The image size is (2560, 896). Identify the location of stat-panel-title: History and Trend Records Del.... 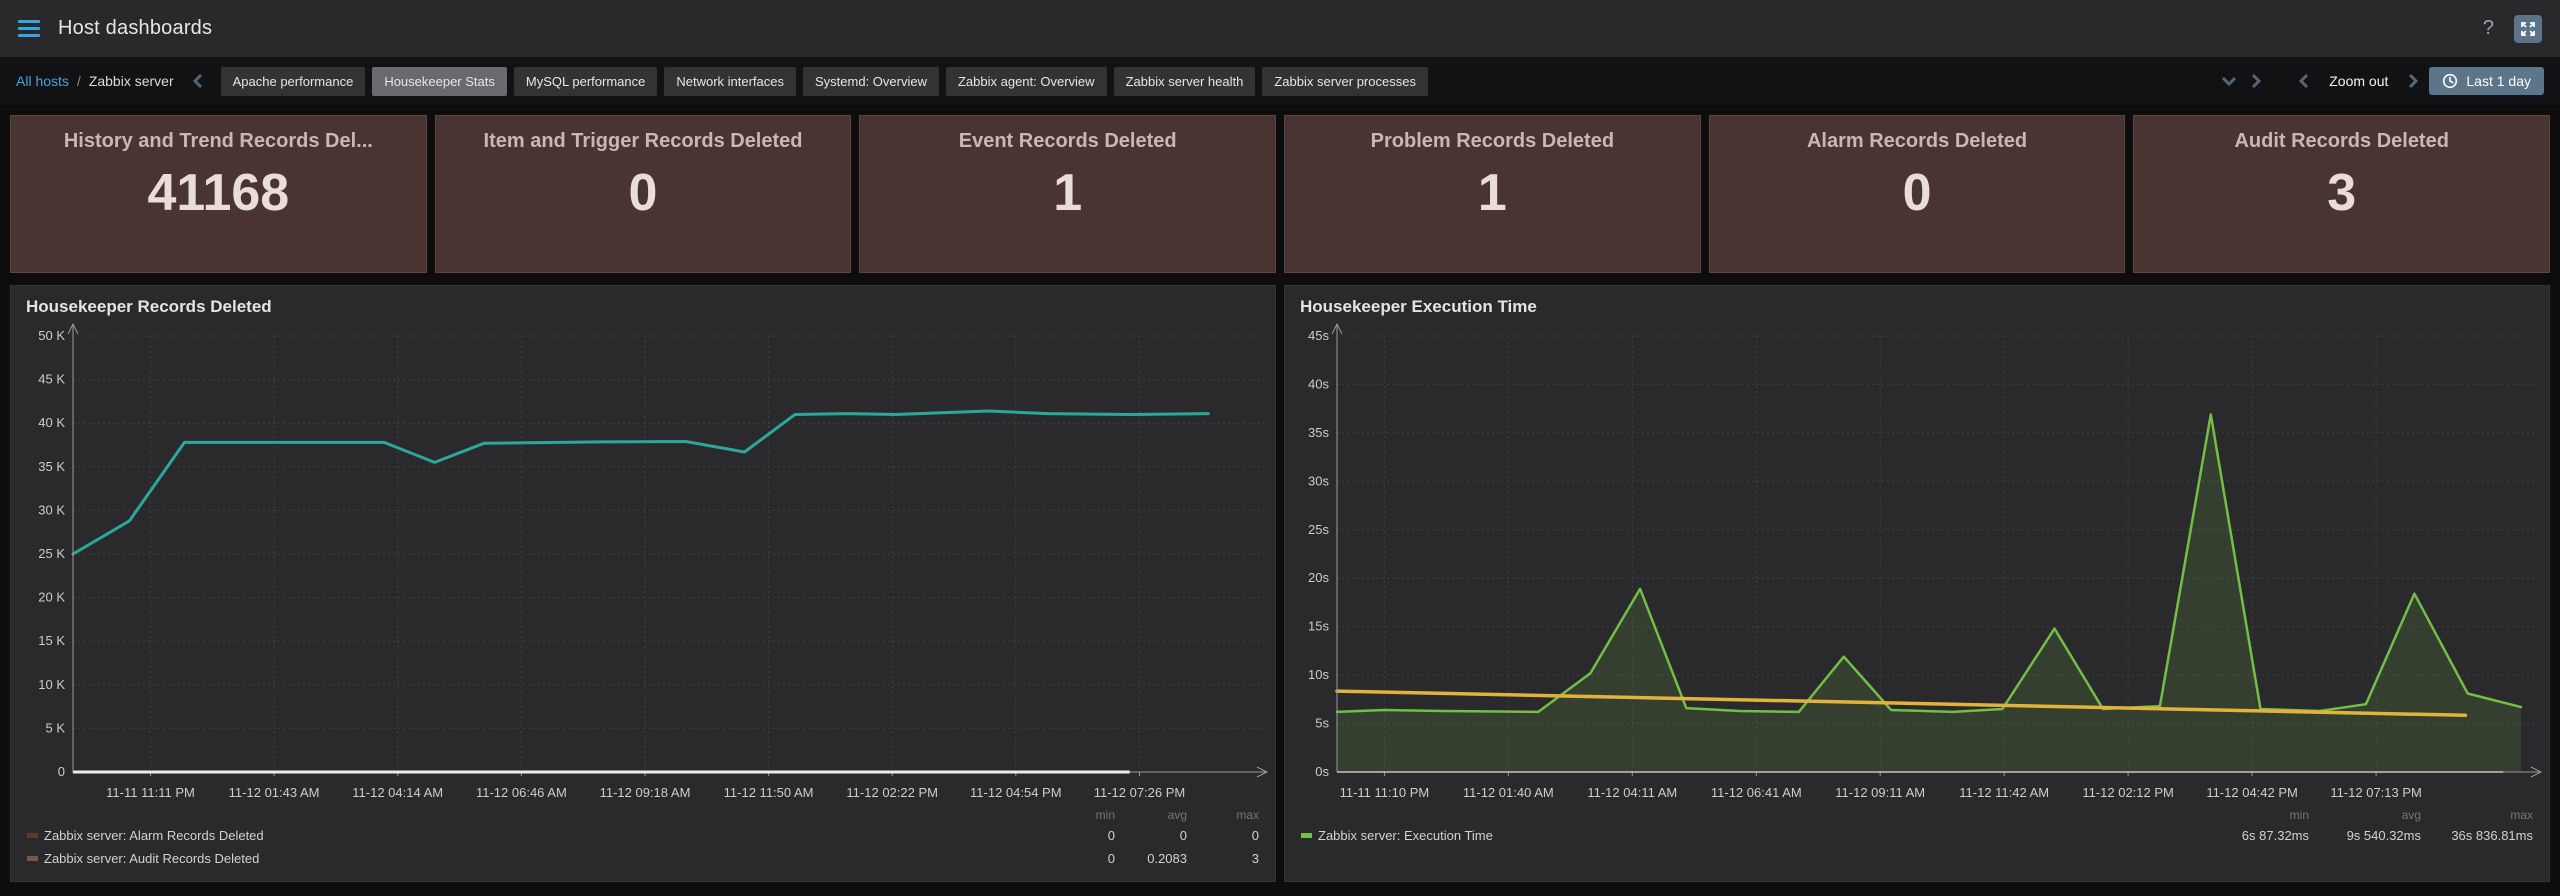
(218, 141).